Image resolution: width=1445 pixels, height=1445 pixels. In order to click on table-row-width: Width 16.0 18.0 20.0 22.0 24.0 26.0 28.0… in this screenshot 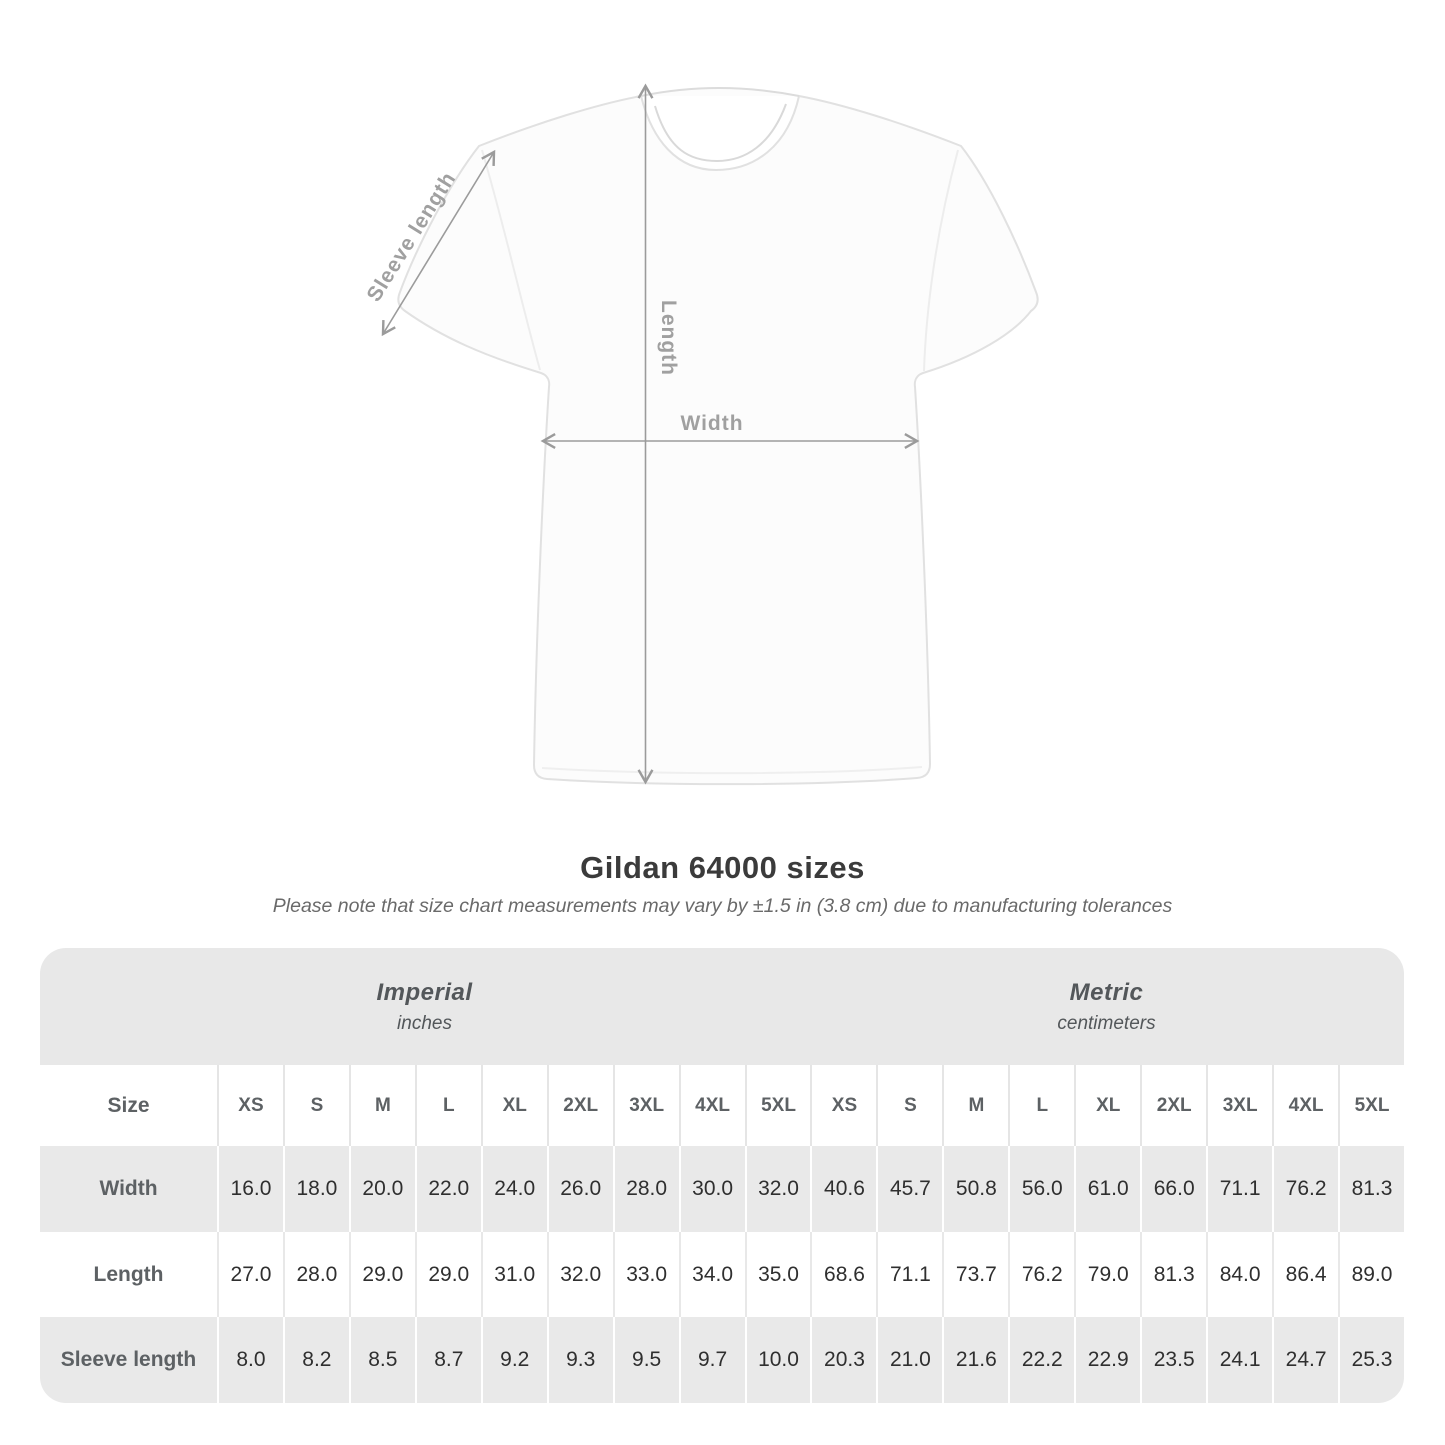, I will do `click(722, 1189)`.